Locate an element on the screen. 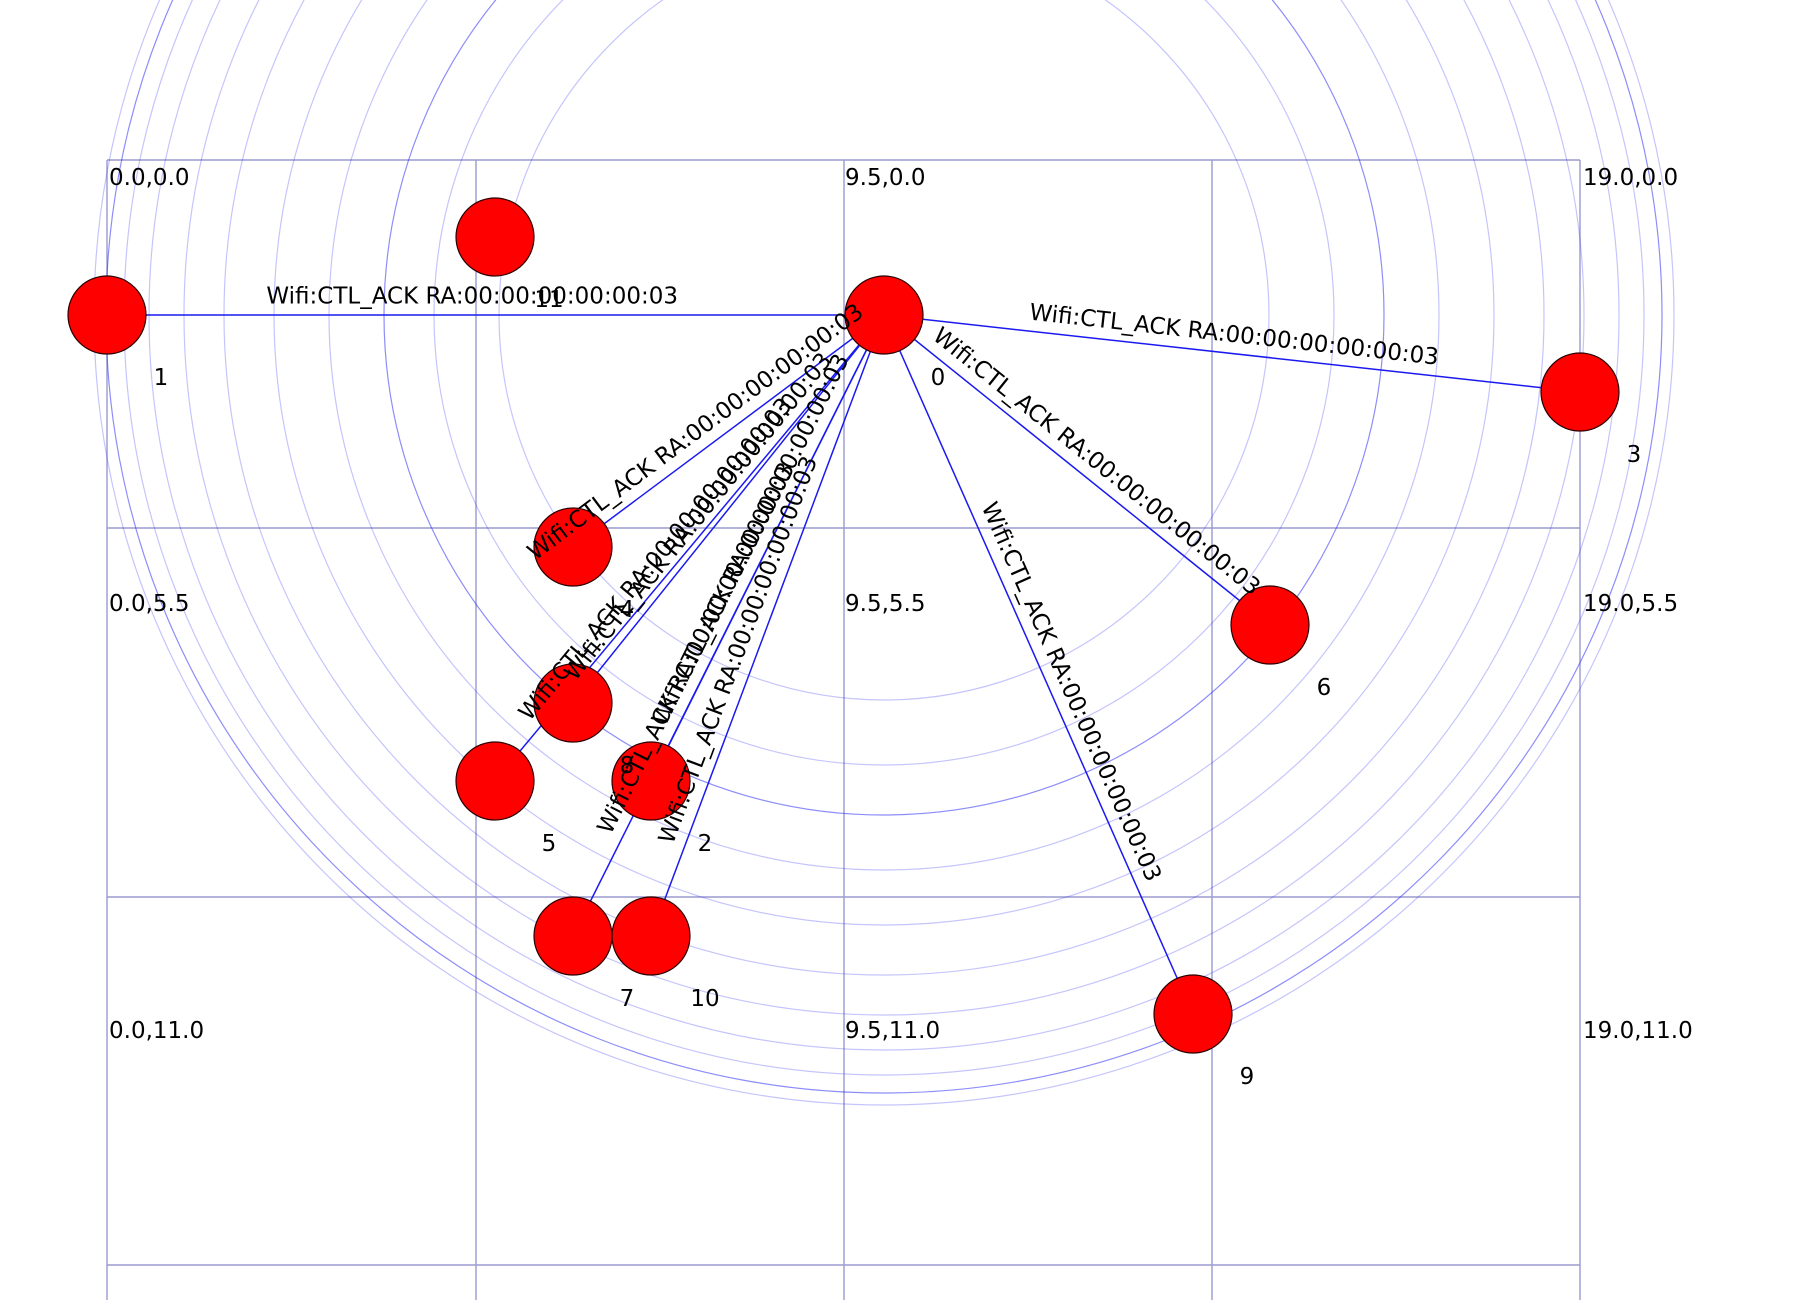 The image size is (1818, 1300). node-0: 0 is located at coordinates (895, 333).